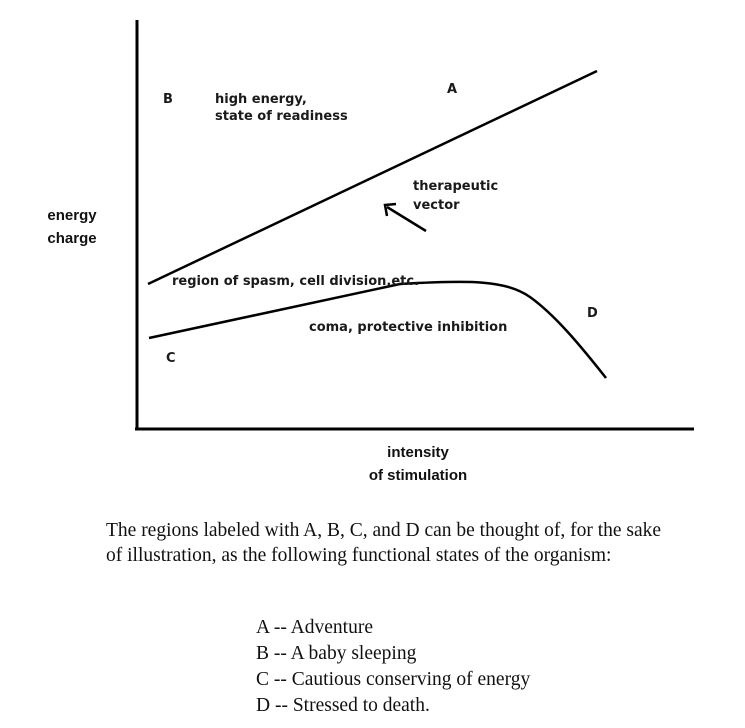  I want to click on therapeutic-vector-arrow, so click(406, 219).